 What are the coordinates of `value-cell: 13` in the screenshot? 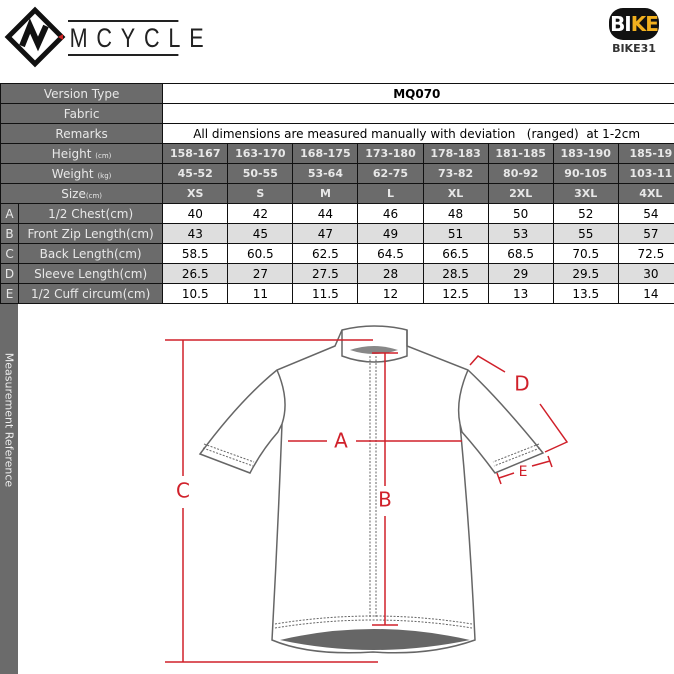 It's located at (520, 293).